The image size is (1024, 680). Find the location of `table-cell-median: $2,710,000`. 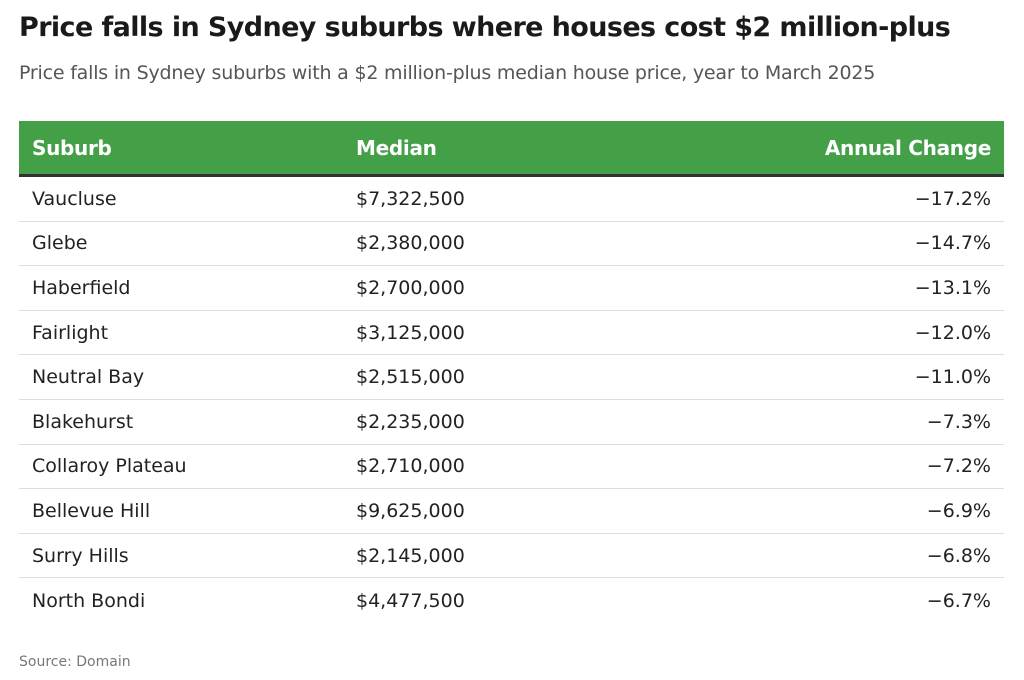

table-cell-median: $2,710,000 is located at coordinates (410, 466).